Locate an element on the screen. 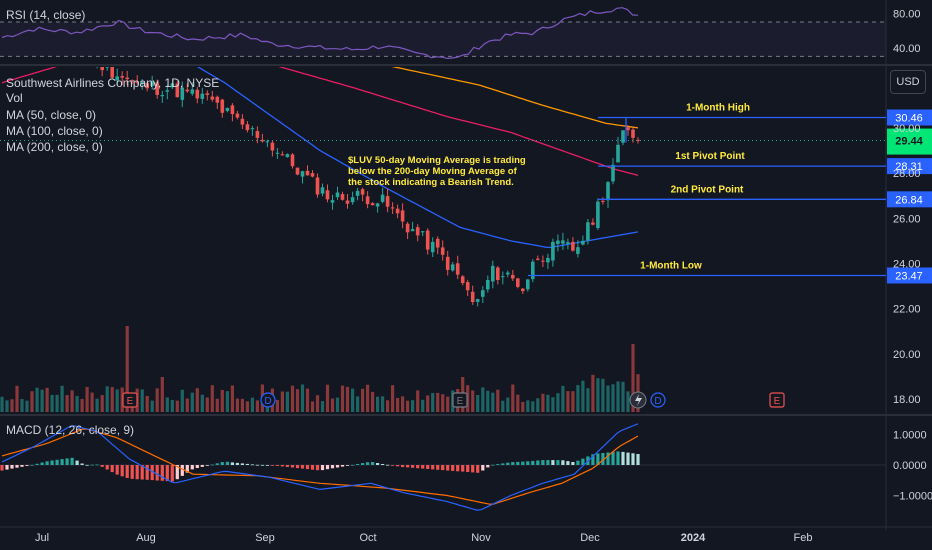  macd-signal-line is located at coordinates (320, 466).